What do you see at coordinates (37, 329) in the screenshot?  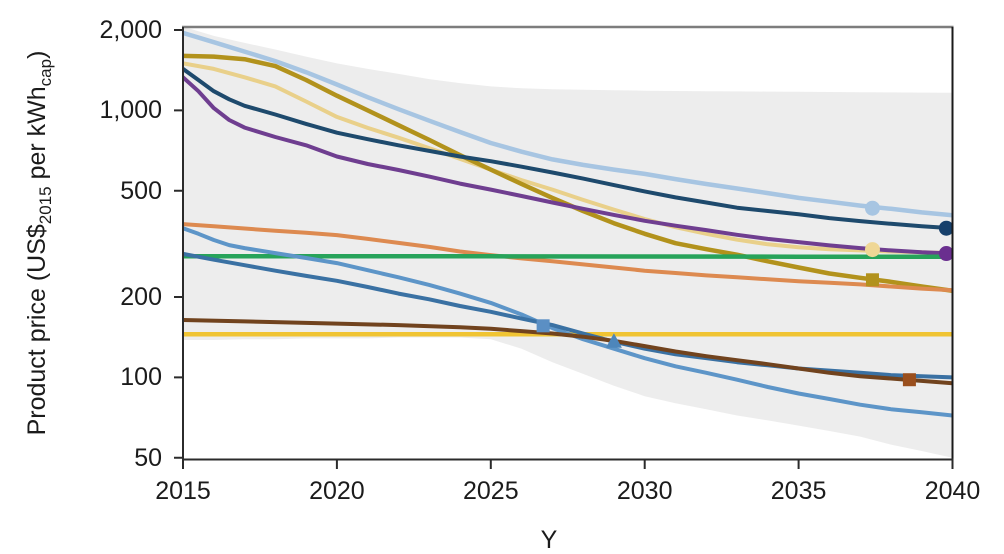 I see `y-axis-title-prefix: Product price (US$` at bounding box center [37, 329].